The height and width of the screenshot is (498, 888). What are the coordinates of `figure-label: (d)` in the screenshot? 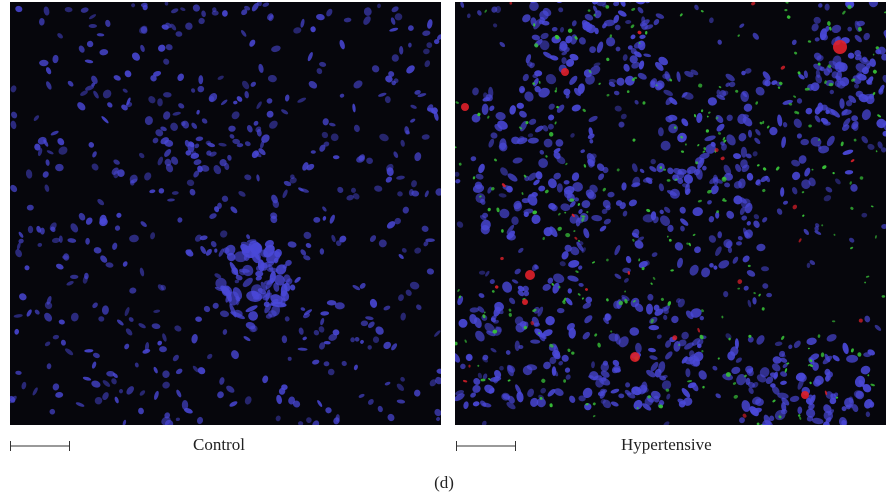 It's located at (444, 482).